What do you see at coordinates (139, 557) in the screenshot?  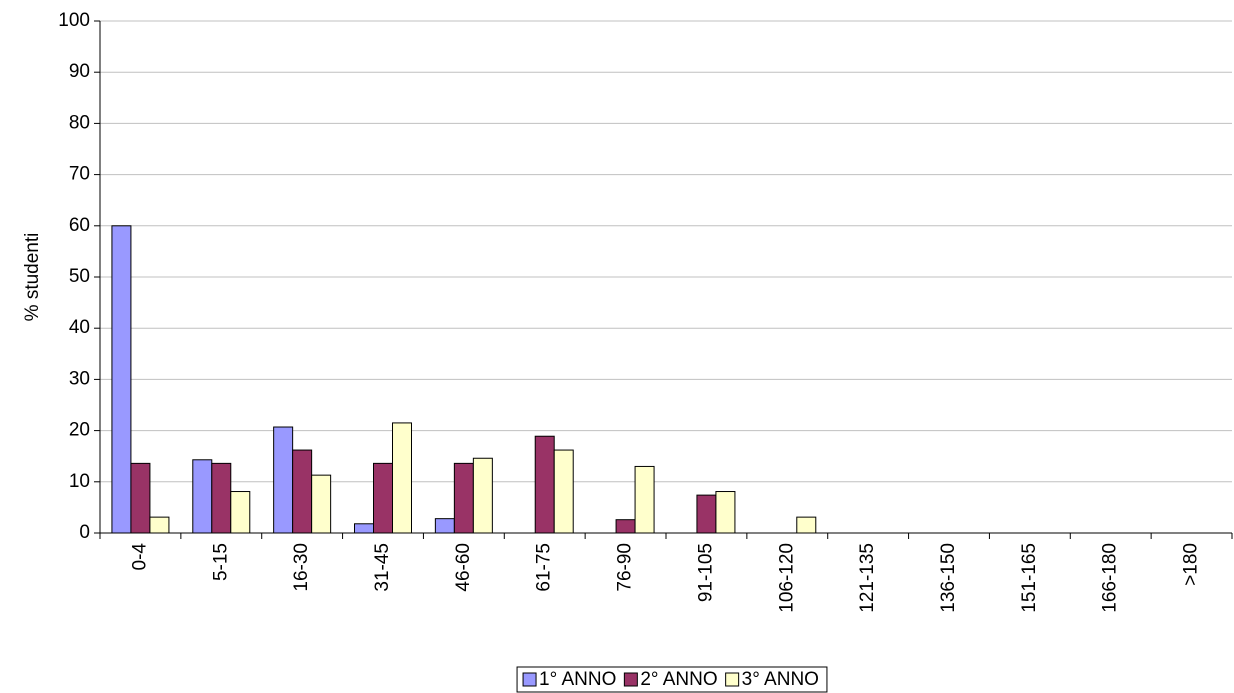 I see `x-tick-label: 0-4` at bounding box center [139, 557].